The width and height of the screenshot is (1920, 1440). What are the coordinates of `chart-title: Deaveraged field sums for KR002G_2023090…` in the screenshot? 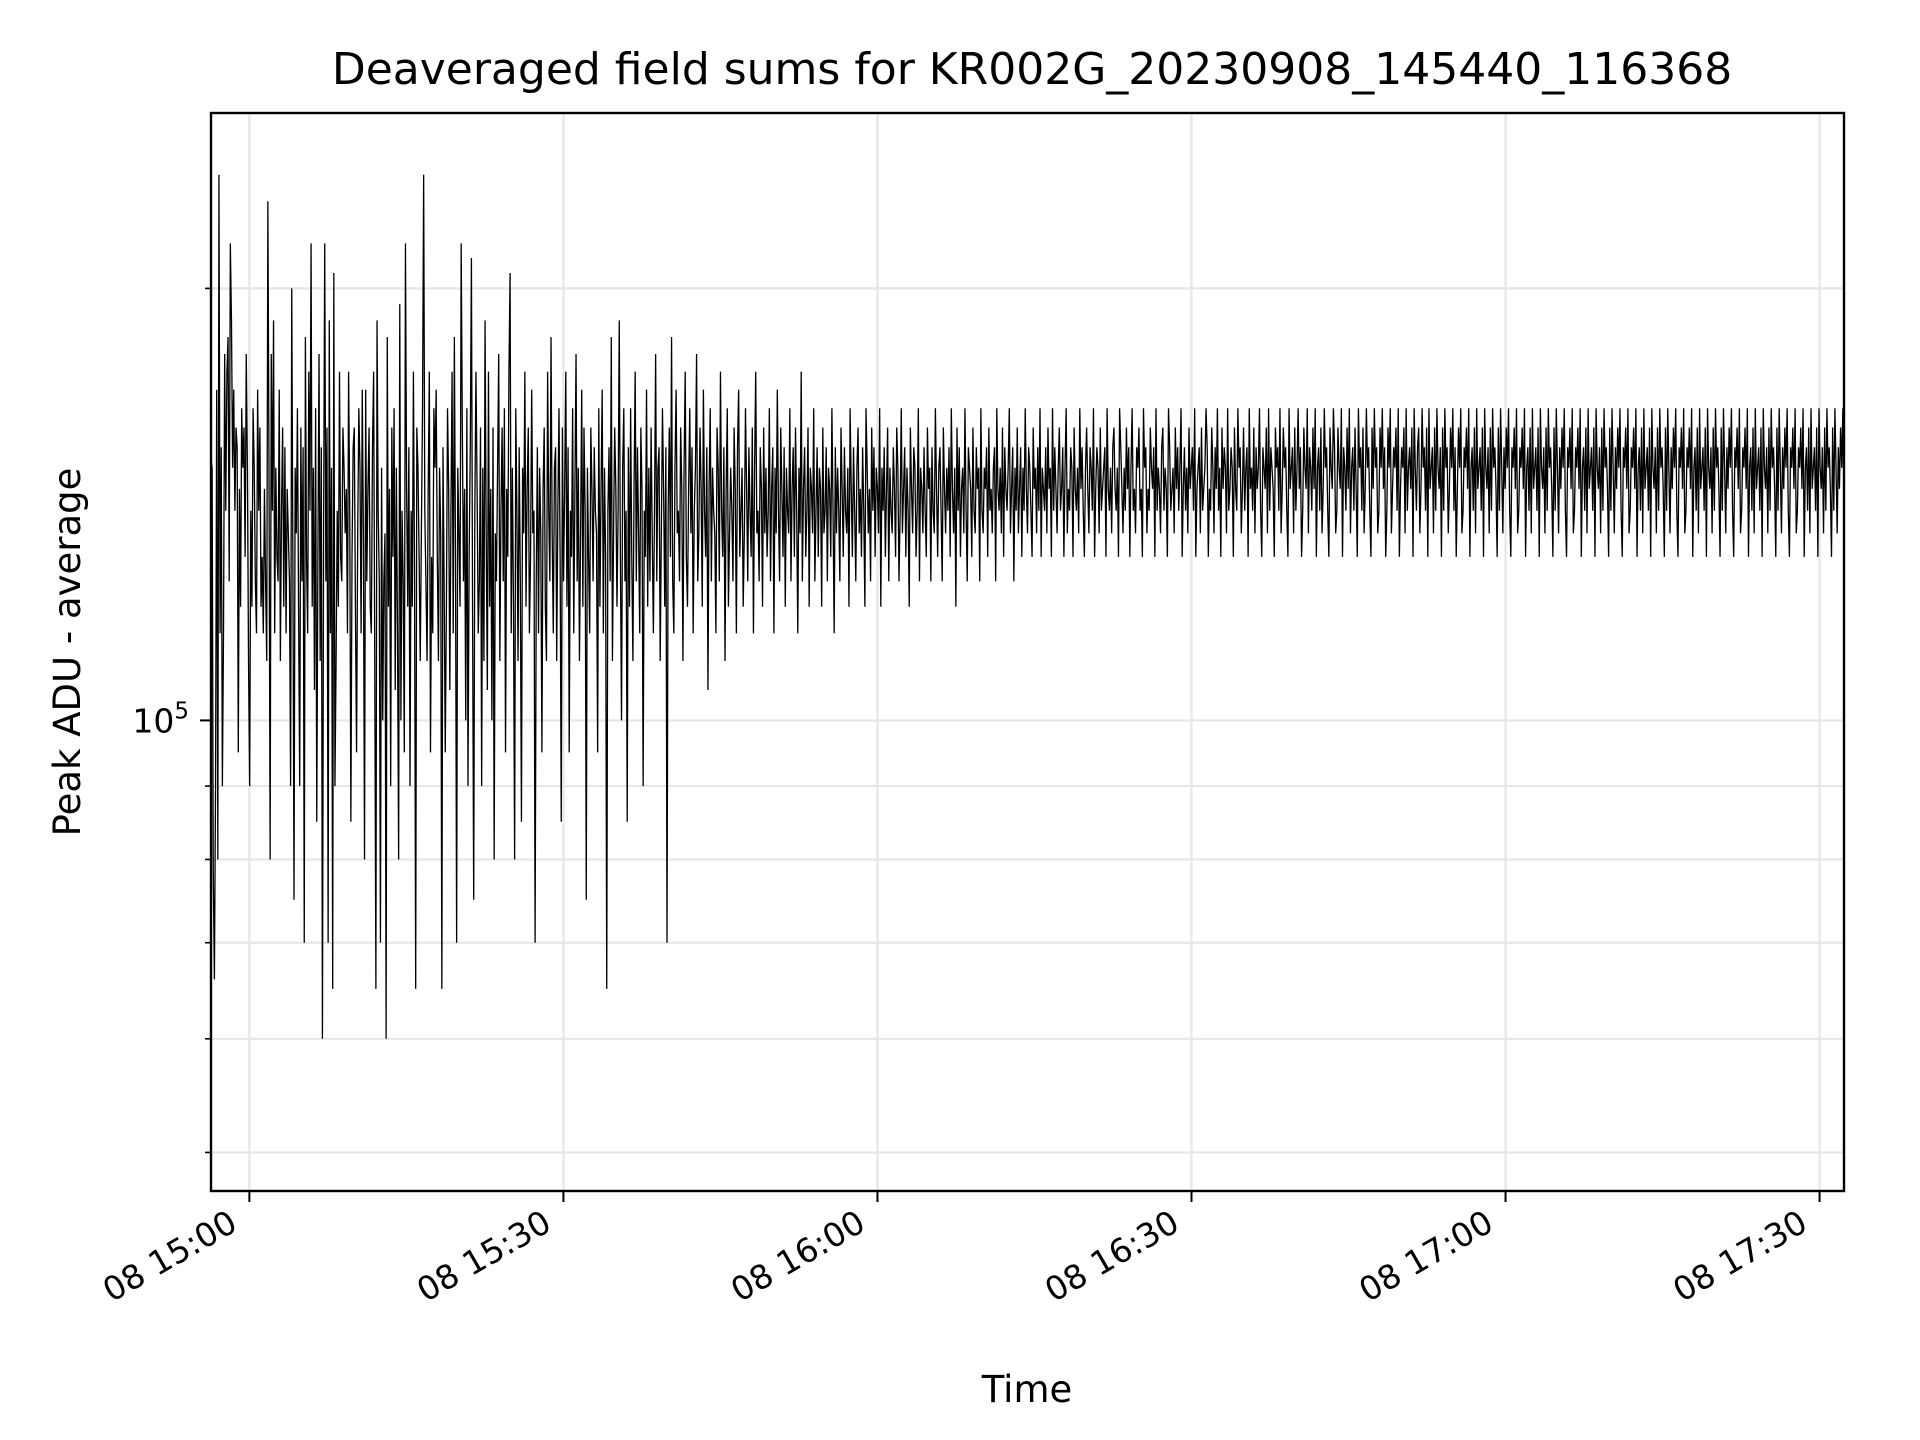 It's located at (1032, 69).